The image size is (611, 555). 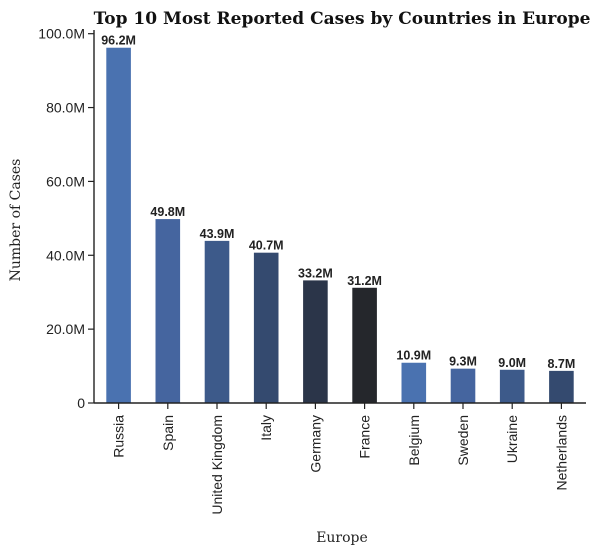 I want to click on data-label: 31.2M, so click(x=364, y=281).